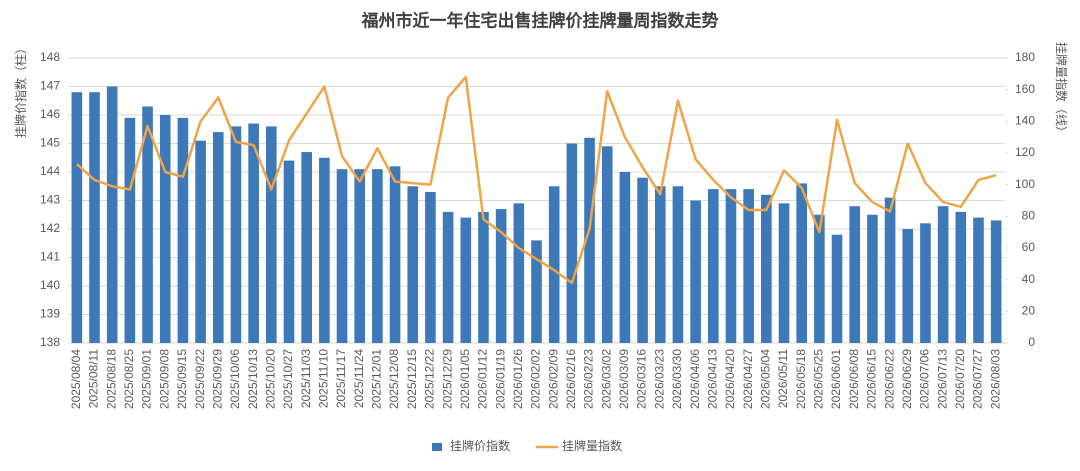  Describe the element at coordinates (942, 379) in the screenshot. I see `x-tick-label: 2026/07/13` at that location.